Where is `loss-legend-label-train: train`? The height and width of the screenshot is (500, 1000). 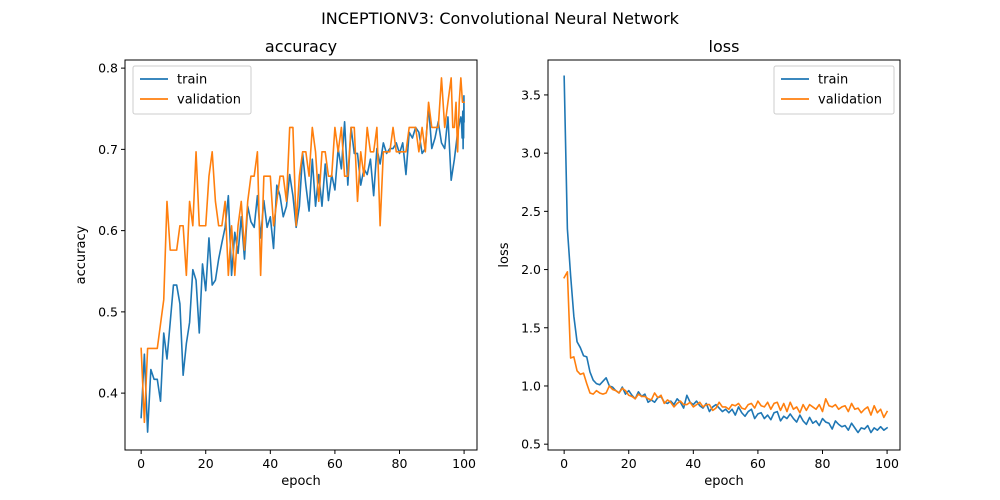
loss-legend-label-train: train is located at coordinates (833, 80).